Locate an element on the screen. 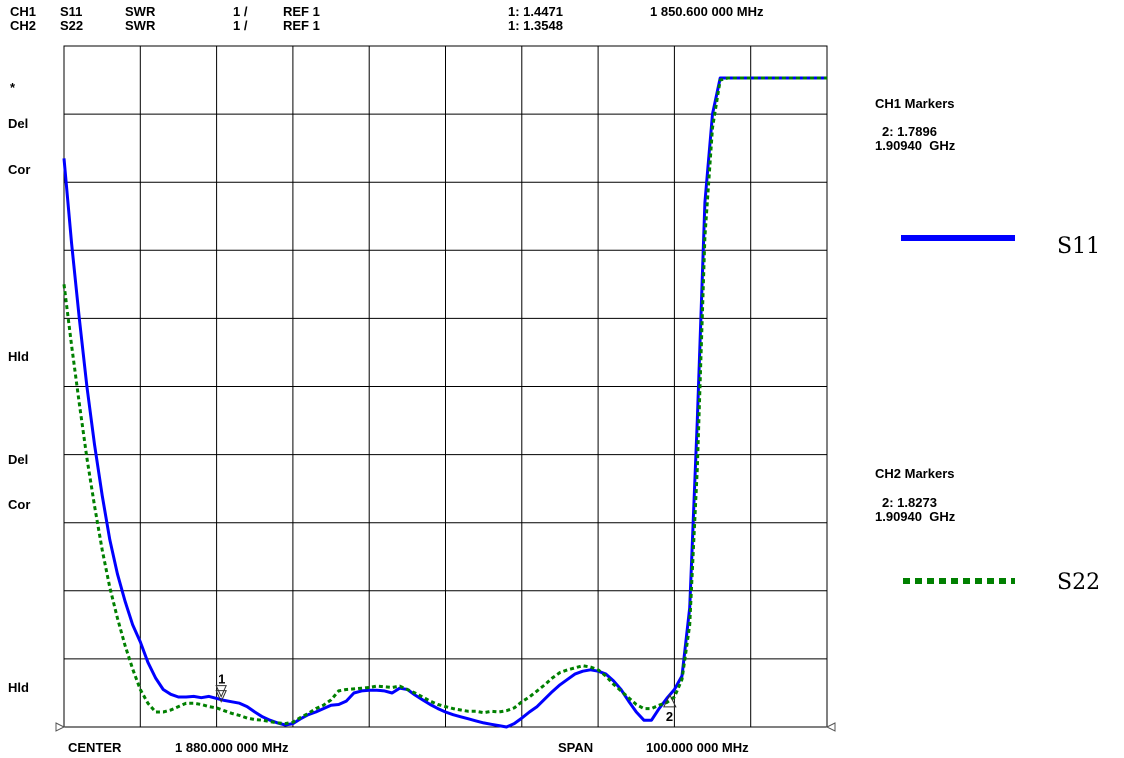 The image size is (1124, 758). side-hld-2: Hld is located at coordinates (18, 687).